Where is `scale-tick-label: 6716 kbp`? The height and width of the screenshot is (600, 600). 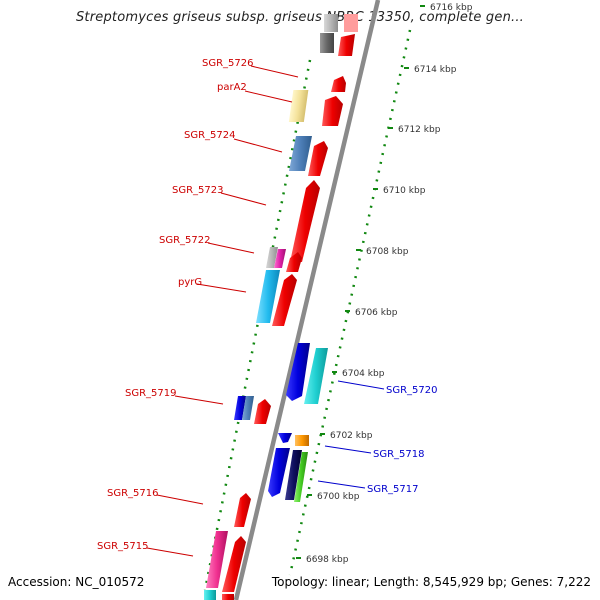
scale-tick-label: 6716 kbp is located at coordinates (451, 8).